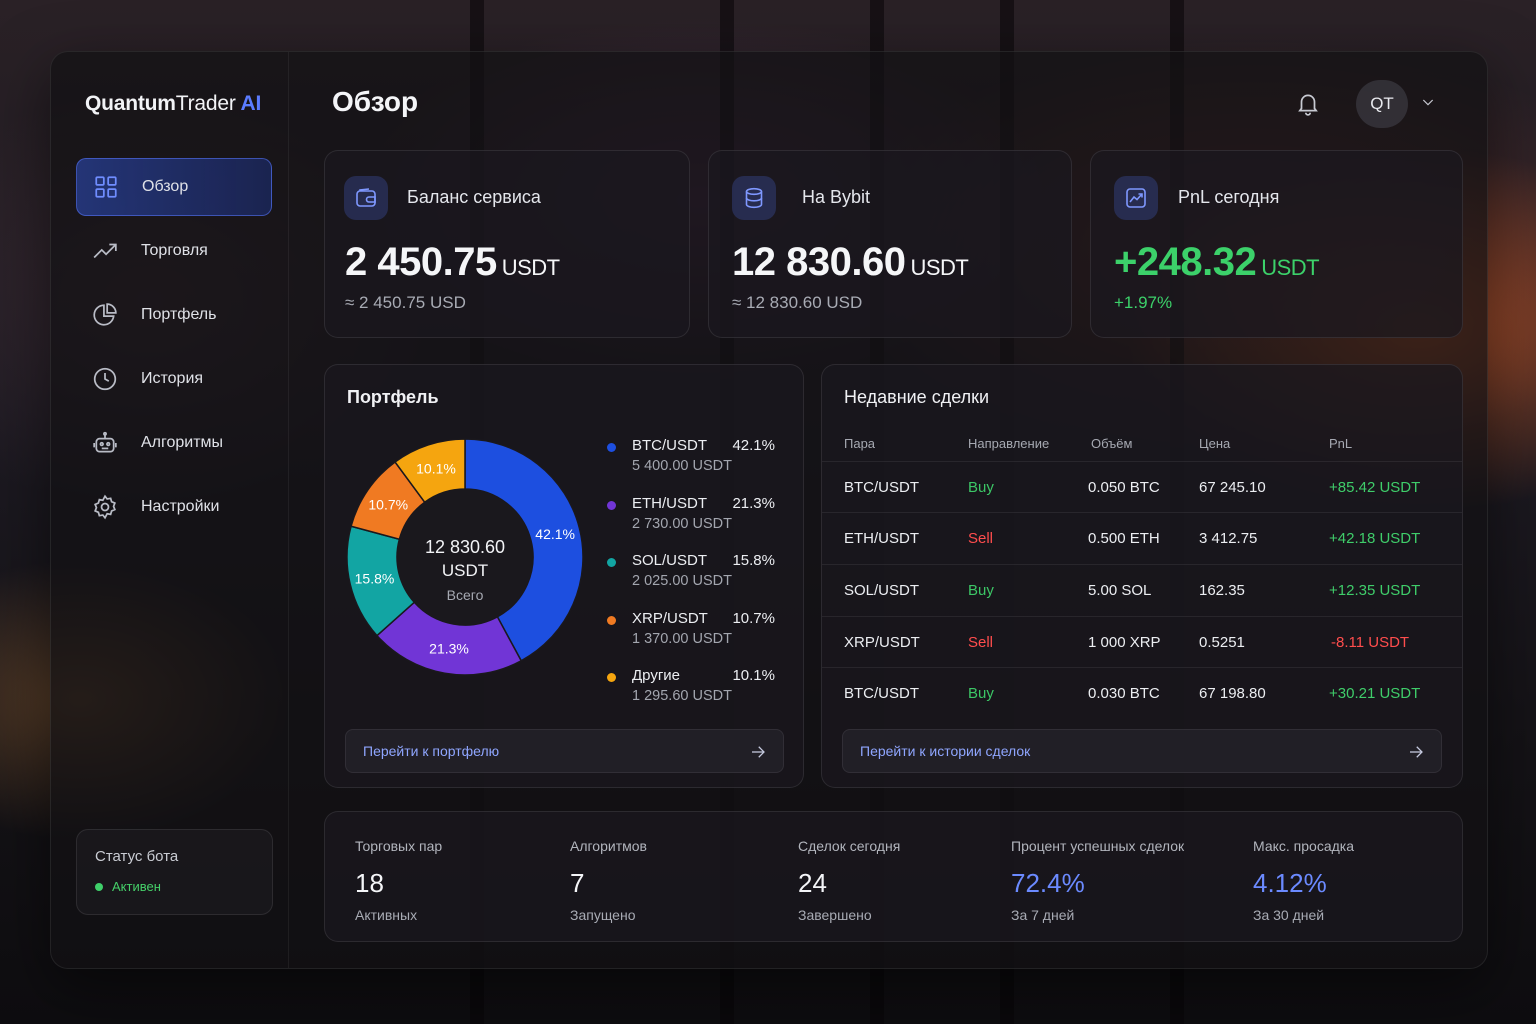 The width and height of the screenshot is (1536, 1024). What do you see at coordinates (174, 379) in the screenshot?
I see `sidebar-item-history: История` at bounding box center [174, 379].